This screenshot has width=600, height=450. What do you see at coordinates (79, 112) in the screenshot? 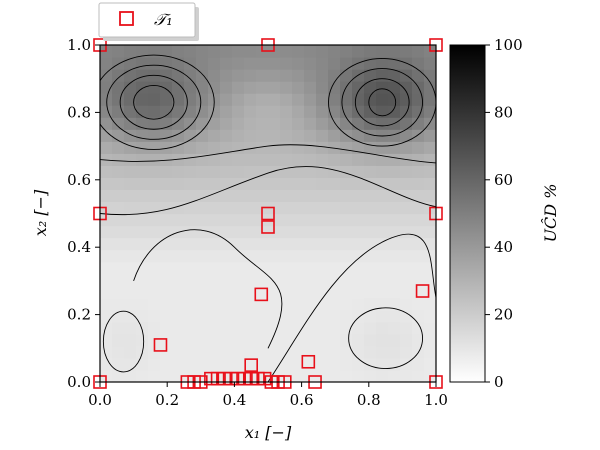
I see `y-tick-label: 0.8` at bounding box center [79, 112].